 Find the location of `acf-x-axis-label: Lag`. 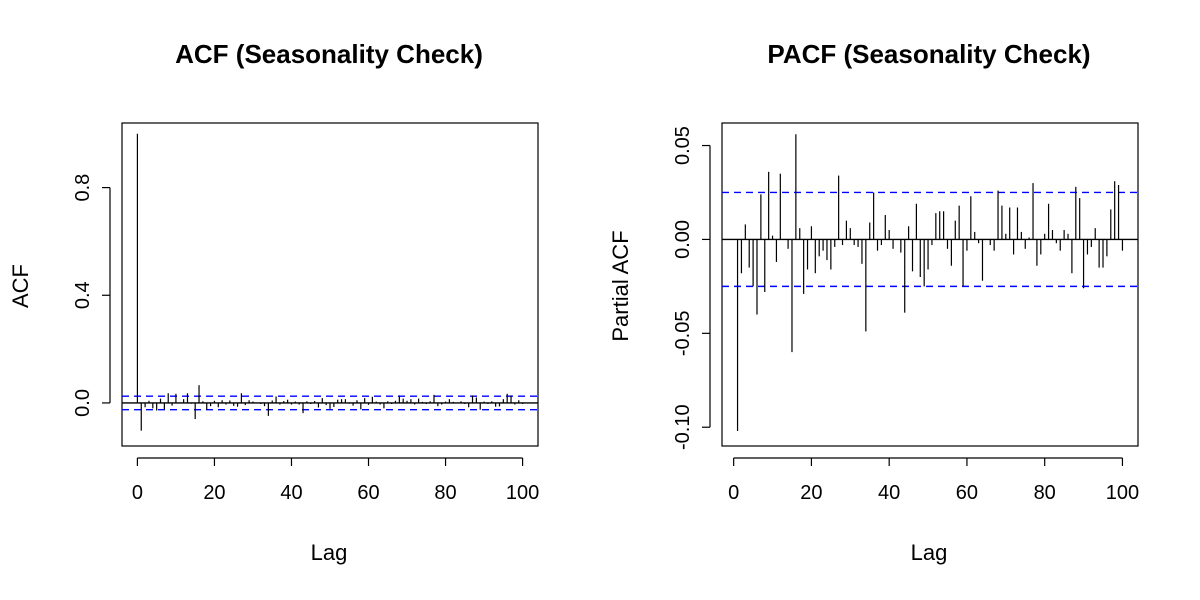

acf-x-axis-label: Lag is located at coordinates (329, 552).